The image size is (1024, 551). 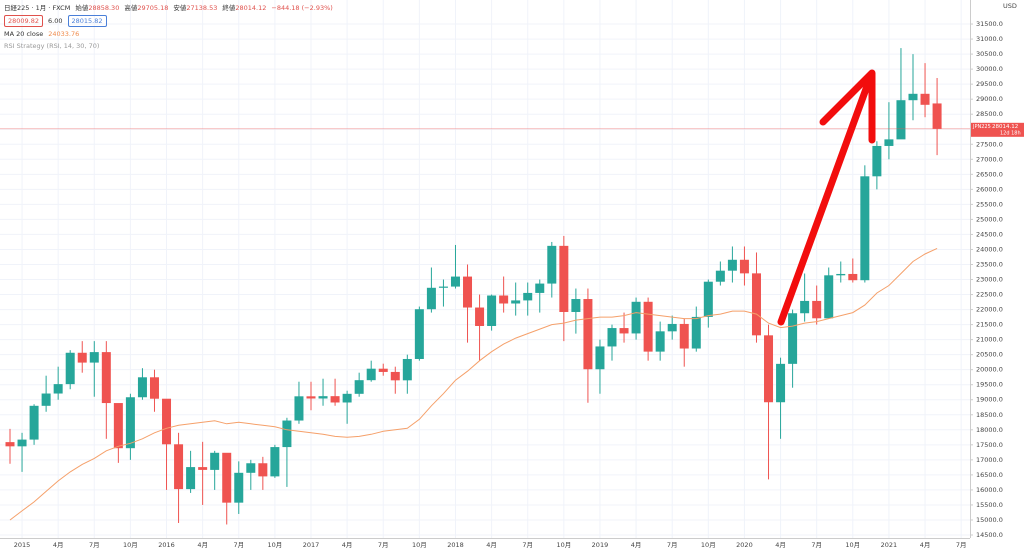 I want to click on y-tick-label: 25500.0, so click(x=989, y=204).